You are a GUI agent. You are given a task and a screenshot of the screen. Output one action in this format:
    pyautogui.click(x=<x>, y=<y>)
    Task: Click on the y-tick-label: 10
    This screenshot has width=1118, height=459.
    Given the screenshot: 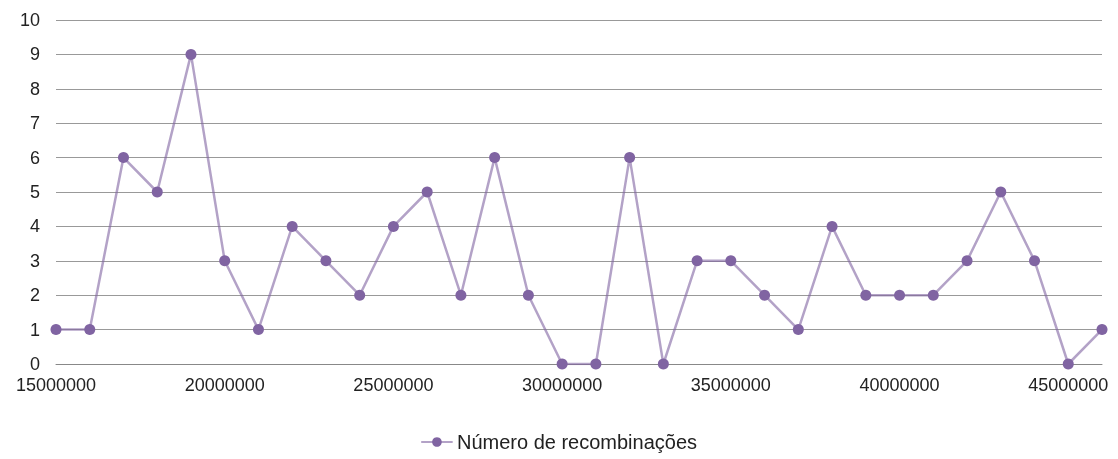 What is the action you would take?
    pyautogui.click(x=29, y=20)
    